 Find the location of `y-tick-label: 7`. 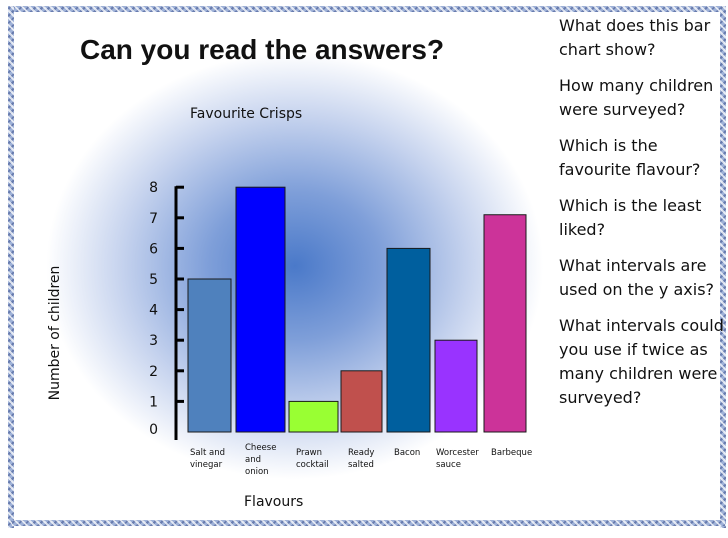

y-tick-label: 7 is located at coordinates (153, 219).